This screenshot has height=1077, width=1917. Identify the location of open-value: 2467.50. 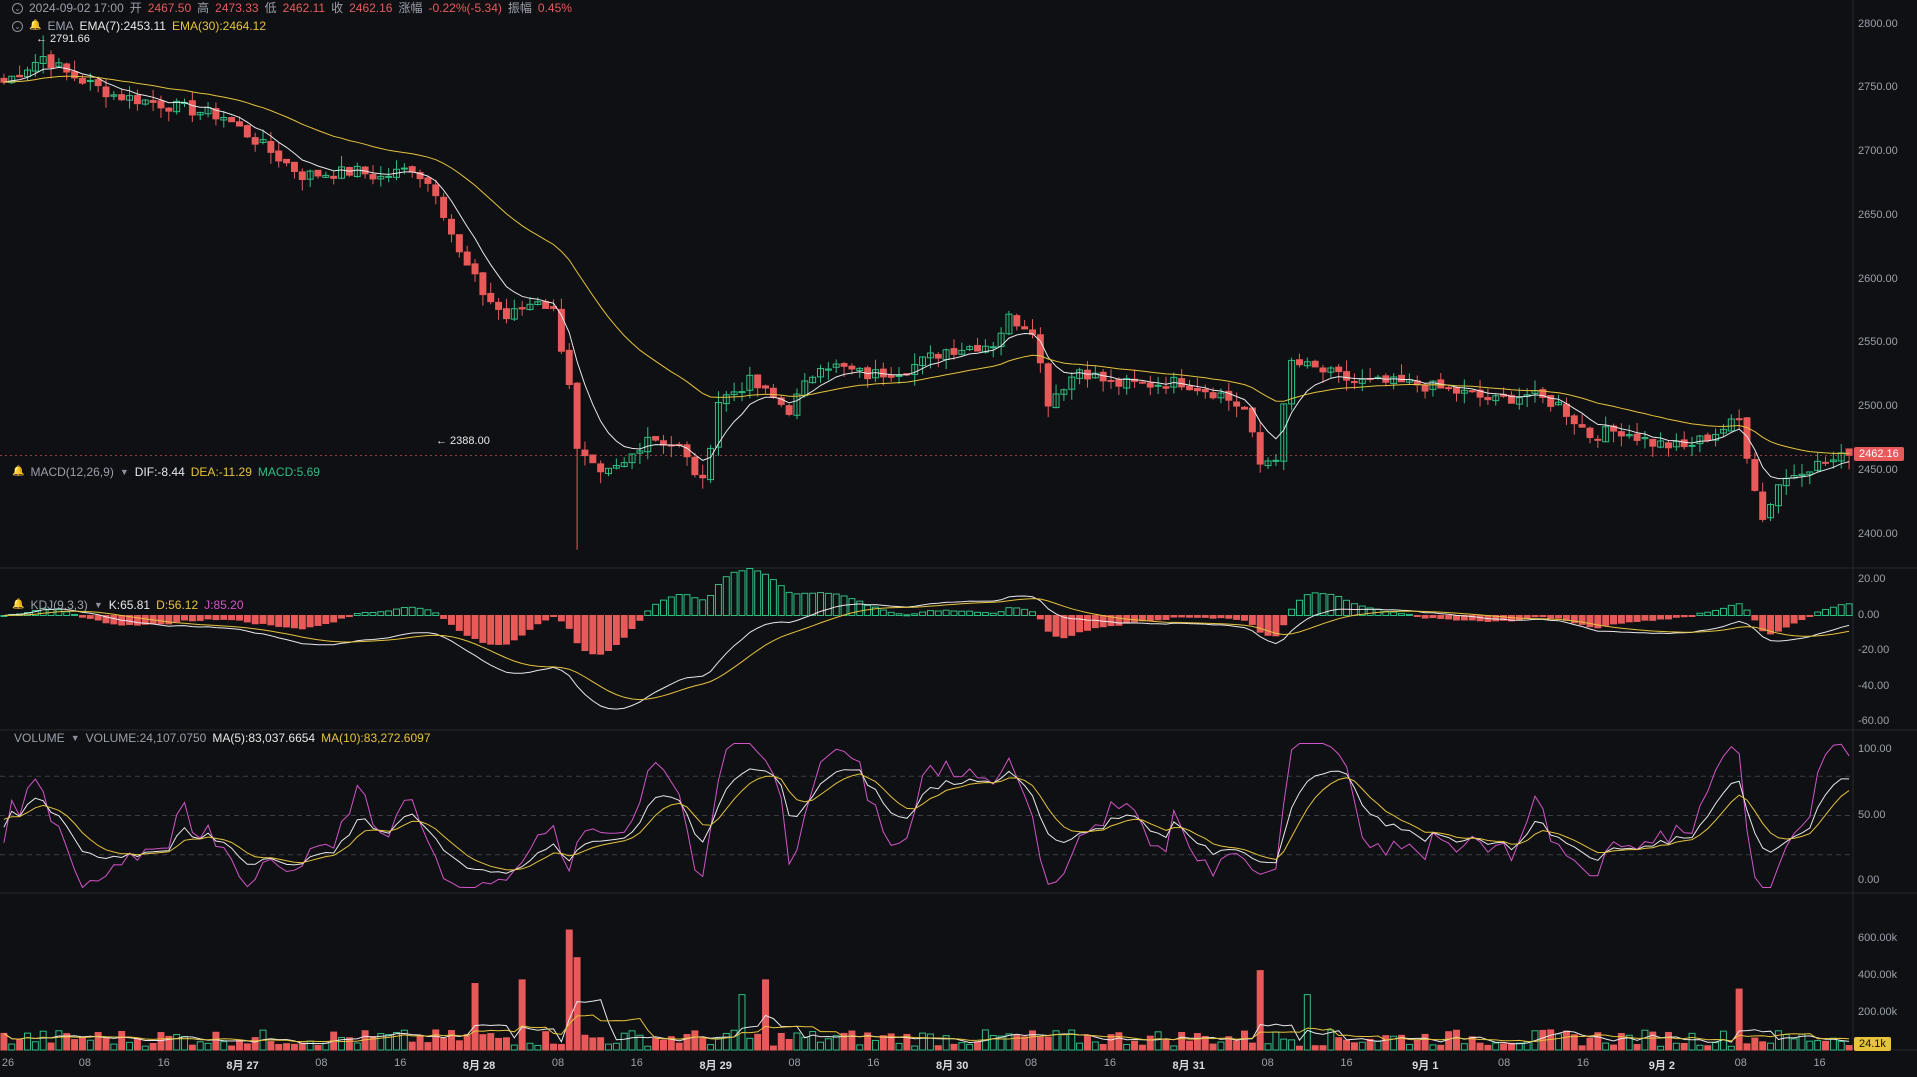
(169, 8).